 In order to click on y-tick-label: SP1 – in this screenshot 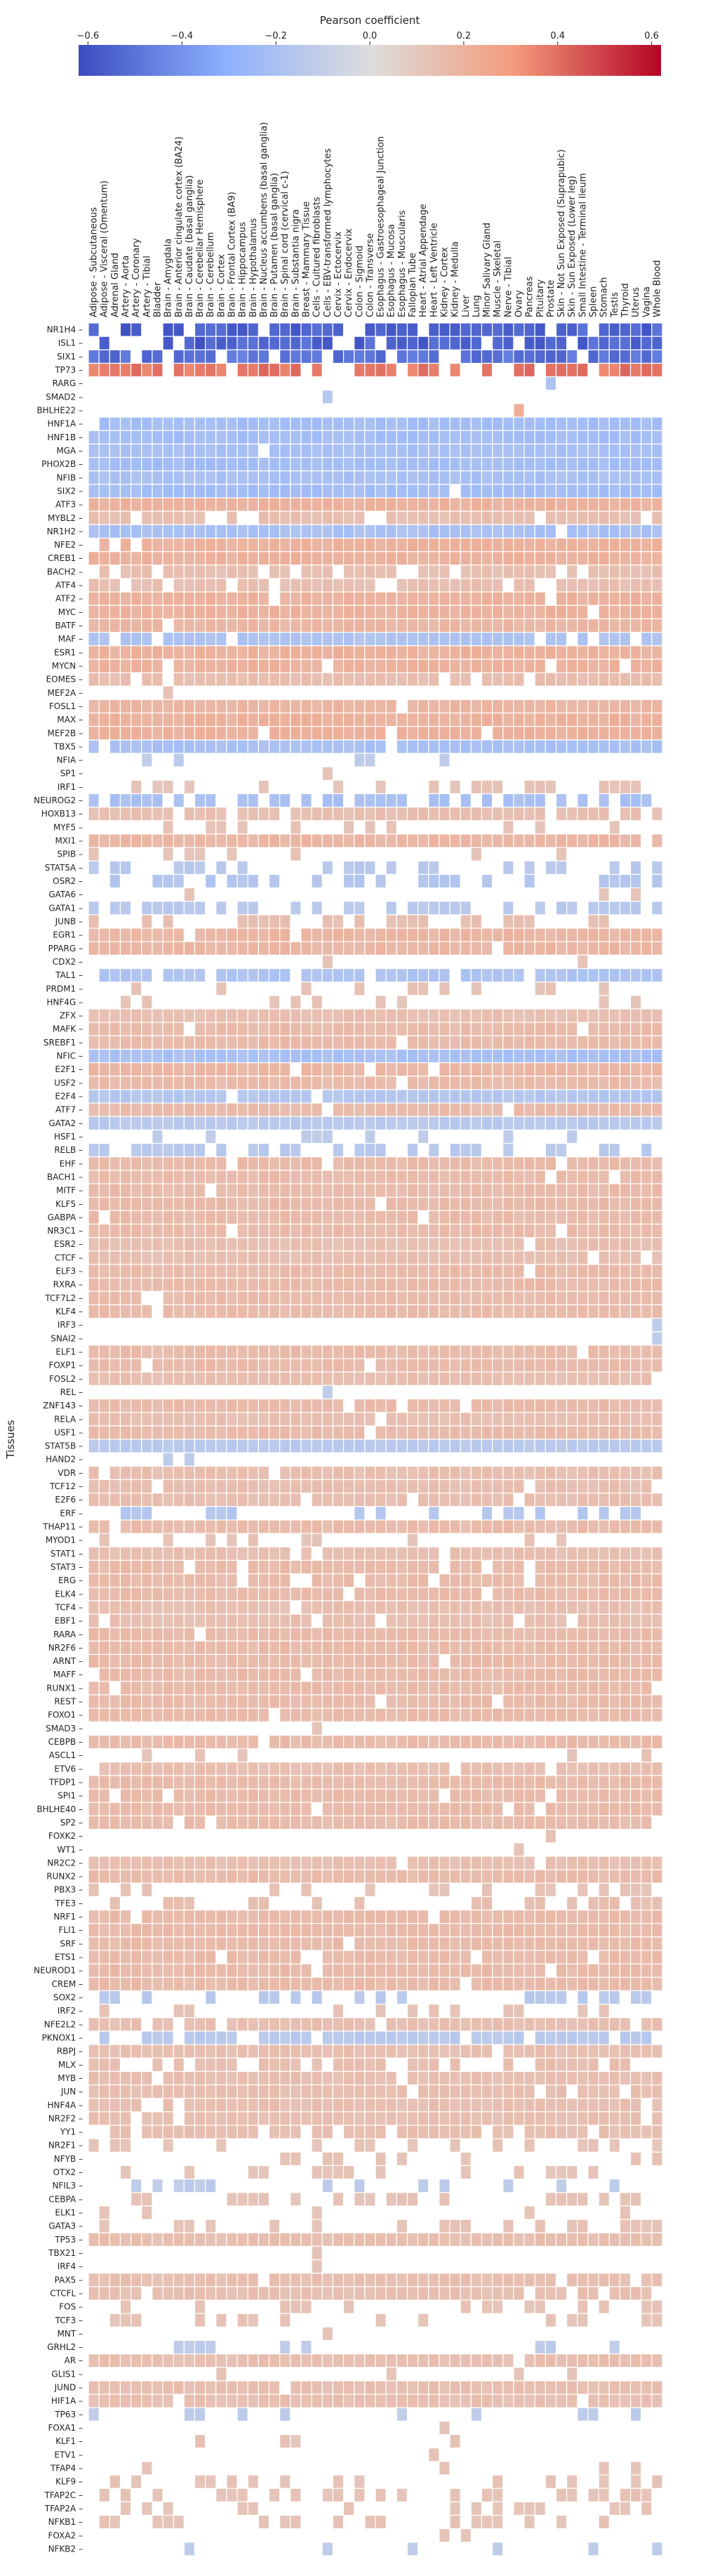, I will do `click(71, 774)`.